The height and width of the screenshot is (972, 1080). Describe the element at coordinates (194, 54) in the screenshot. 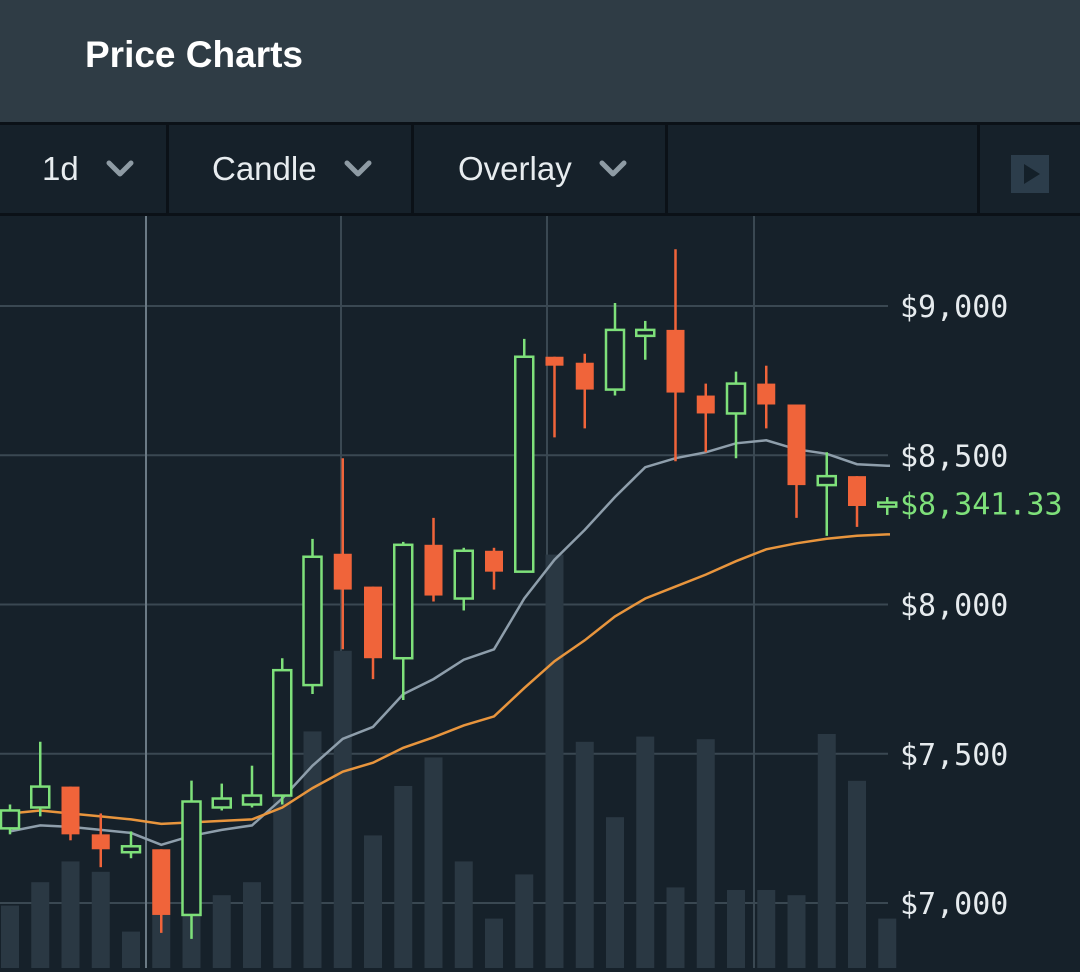

I see `page-title: Price Charts` at that location.